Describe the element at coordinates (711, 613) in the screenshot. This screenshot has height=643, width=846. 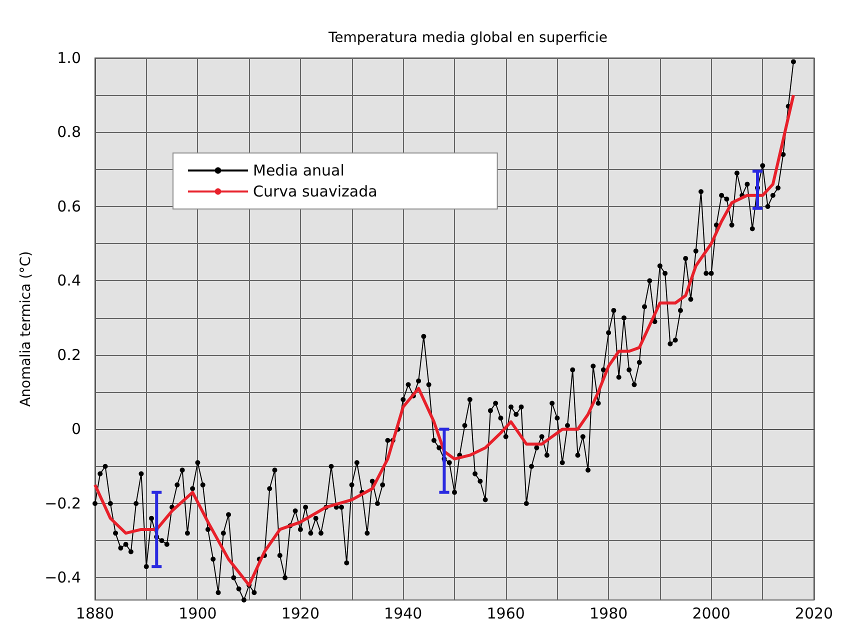
I see `x-tick-label: 2000` at that location.